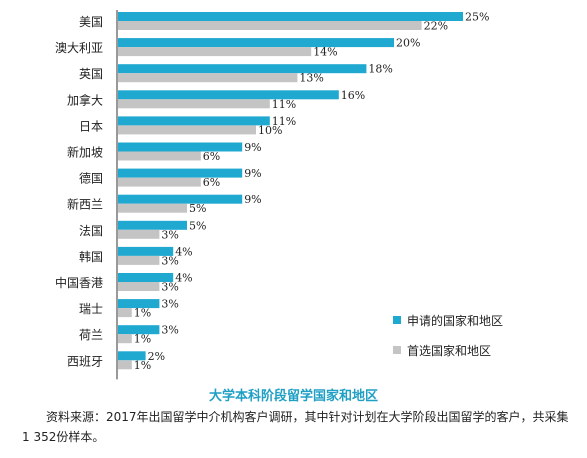 This screenshot has width=587, height=458. What do you see at coordinates (477, 17) in the screenshot?
I see `value-label-applied: 25%` at bounding box center [477, 17].